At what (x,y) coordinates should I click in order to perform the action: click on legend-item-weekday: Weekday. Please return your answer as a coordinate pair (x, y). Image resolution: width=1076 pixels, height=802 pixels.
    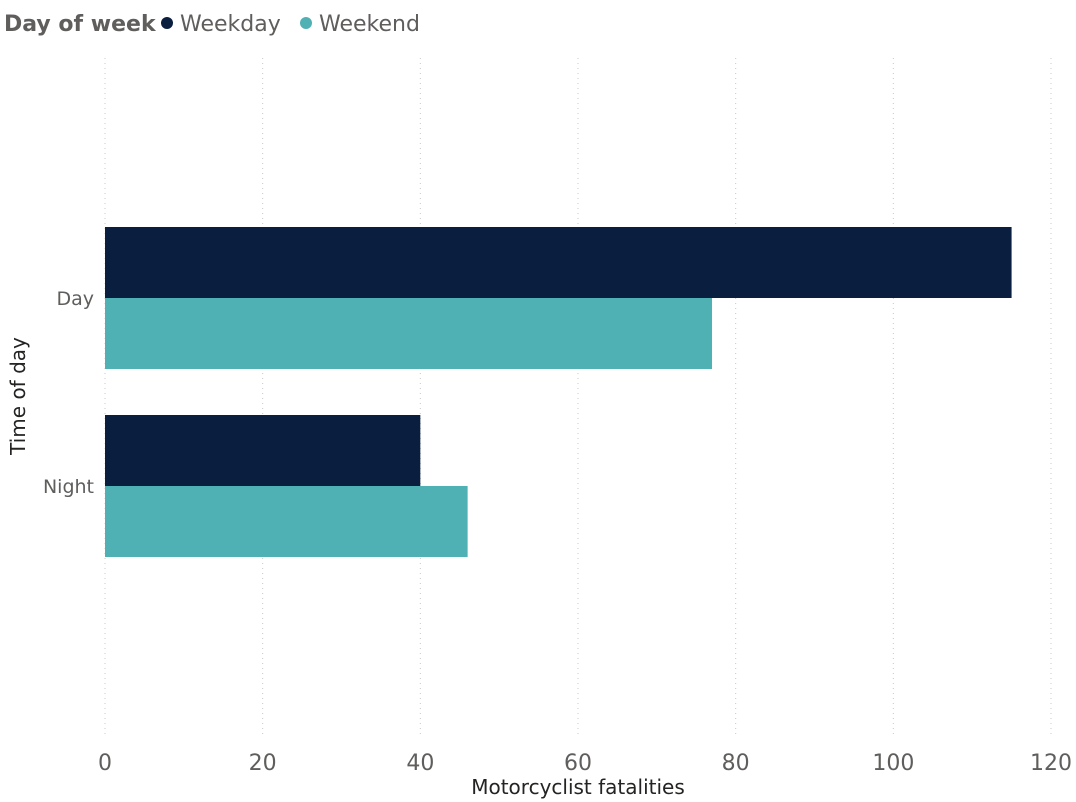
    Looking at the image, I should click on (221, 24).